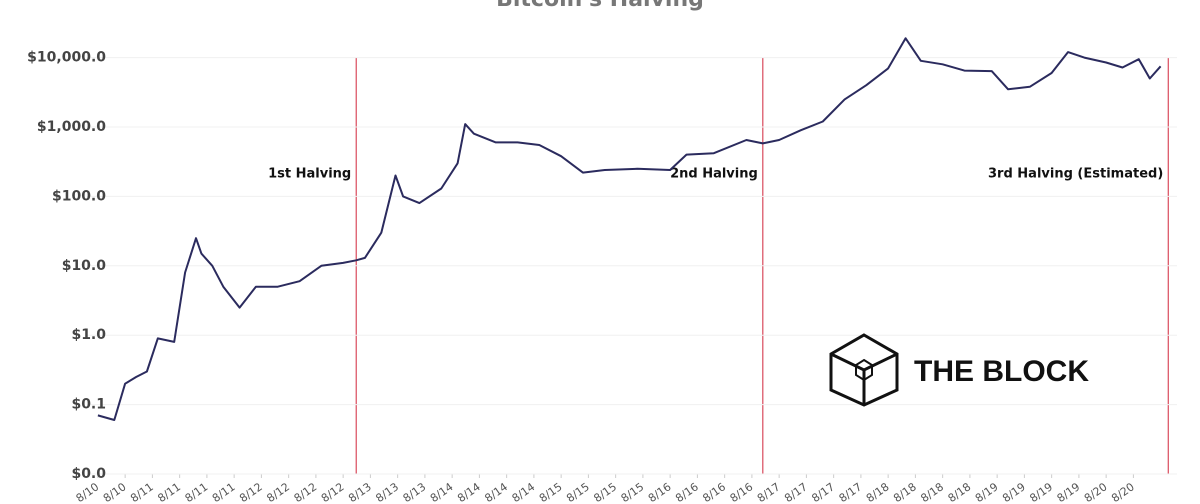 The width and height of the screenshot is (1200, 504). What do you see at coordinates (84, 266) in the screenshot?
I see `y-tick-label: $10.0` at bounding box center [84, 266].